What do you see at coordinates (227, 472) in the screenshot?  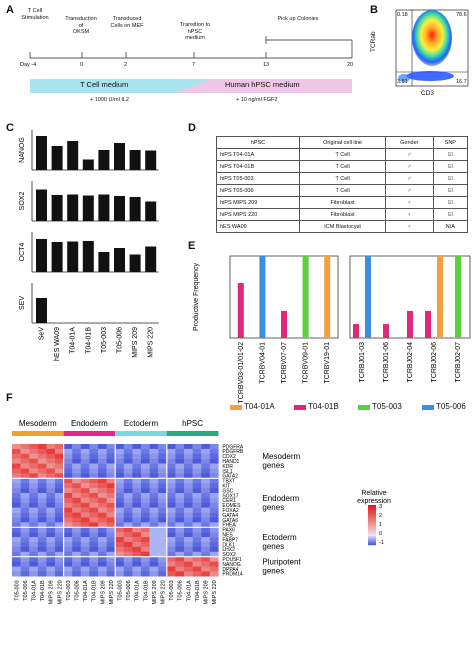 I see `gene-row-label: ISL1` at bounding box center [227, 472].